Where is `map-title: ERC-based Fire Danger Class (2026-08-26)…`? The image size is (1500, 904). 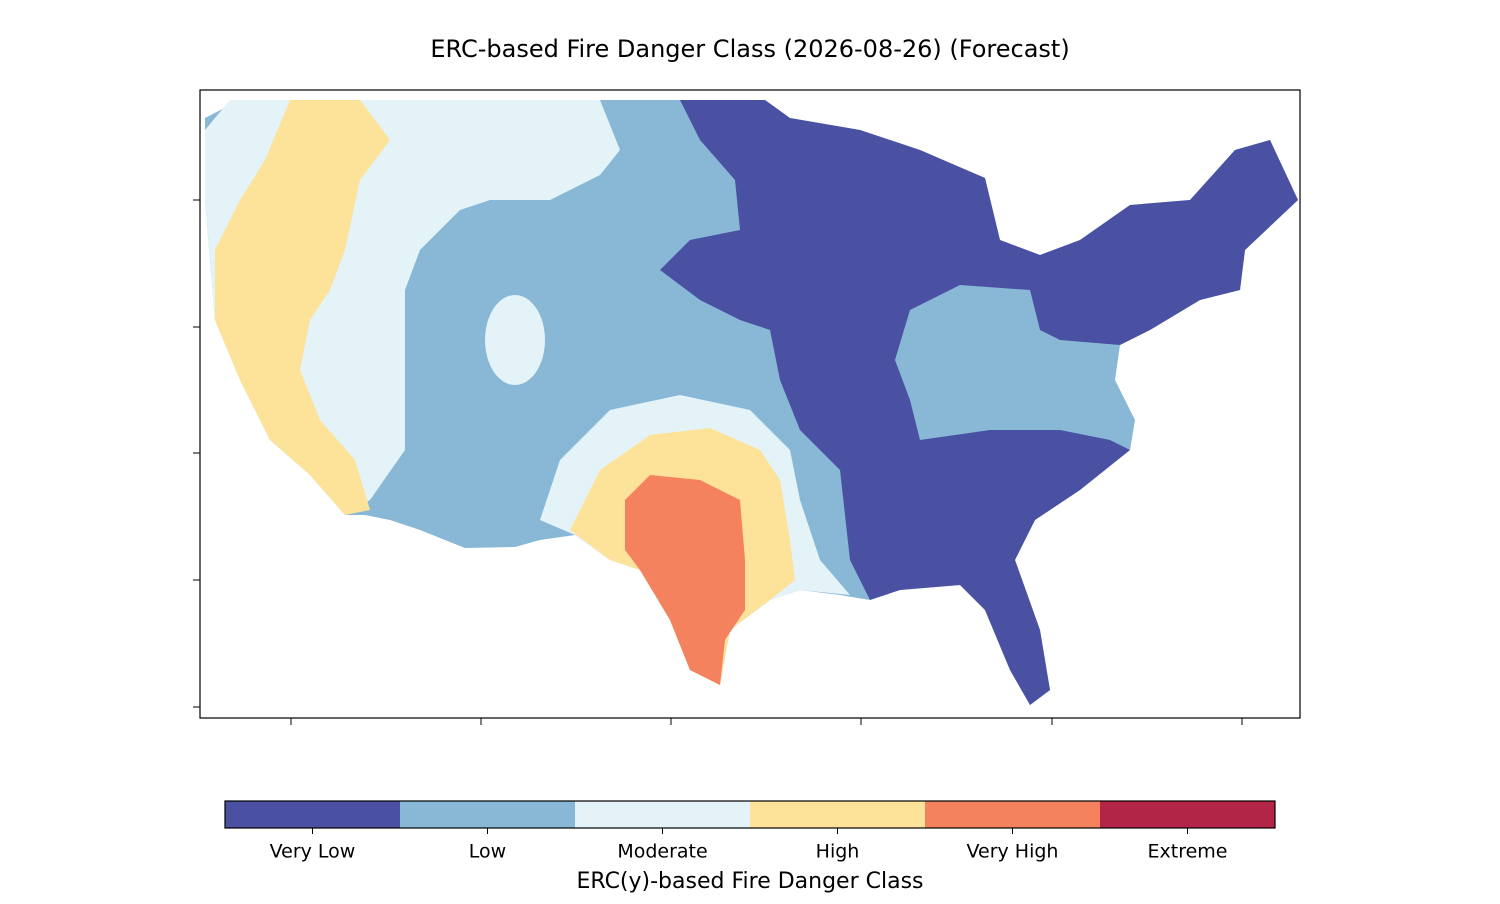
map-title: ERC-based Fire Danger Class (2026-08-26)… is located at coordinates (749, 49).